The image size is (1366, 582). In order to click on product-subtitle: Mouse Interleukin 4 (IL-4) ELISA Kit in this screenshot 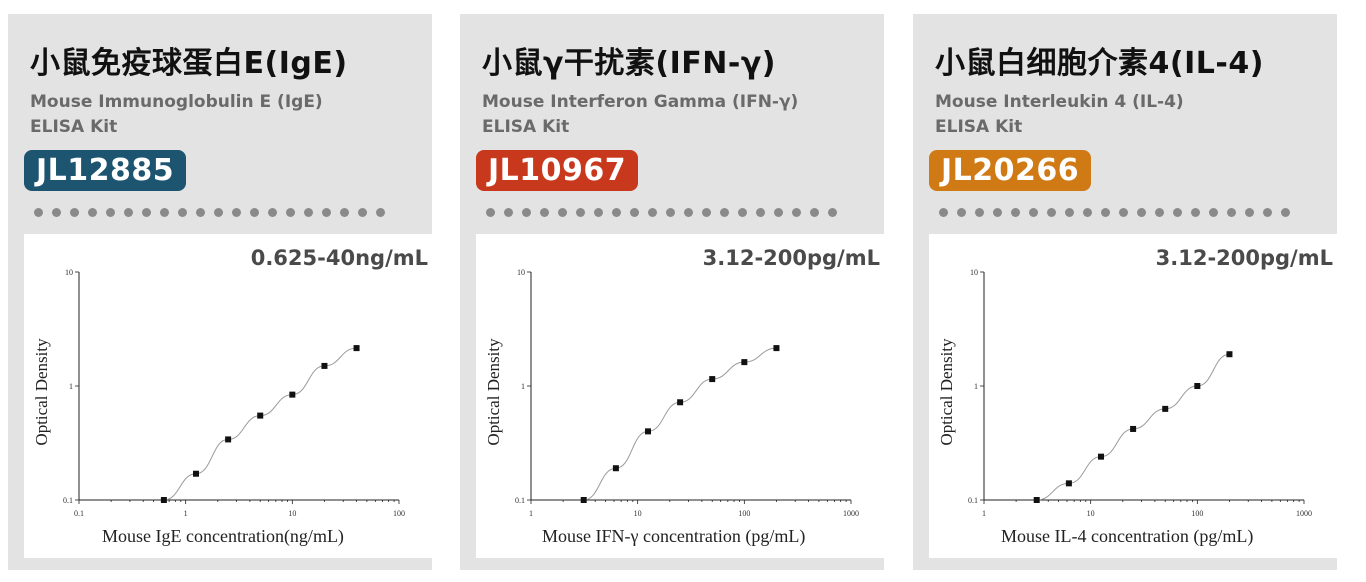, I will do `click(1059, 115)`.